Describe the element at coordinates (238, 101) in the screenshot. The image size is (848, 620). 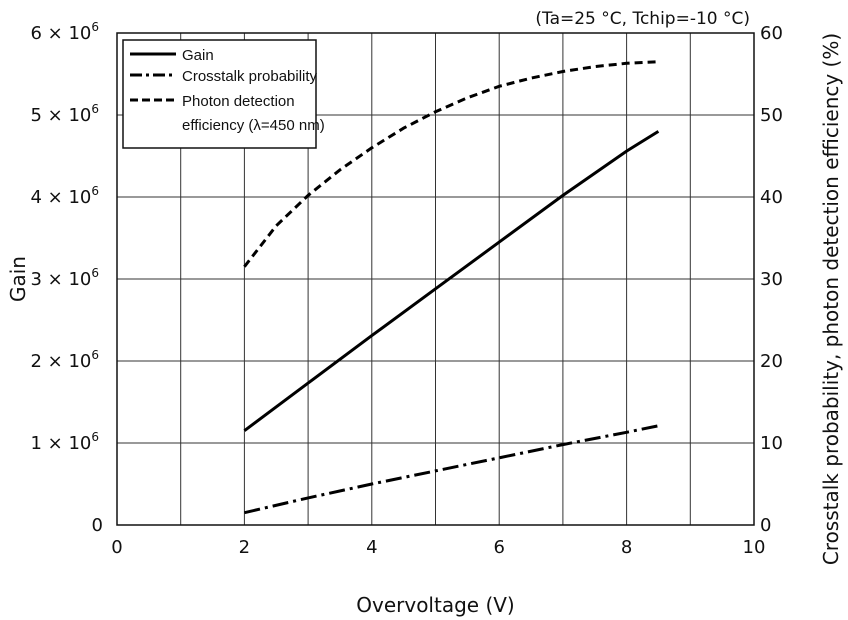
I see `legend-label: Photon detection` at that location.